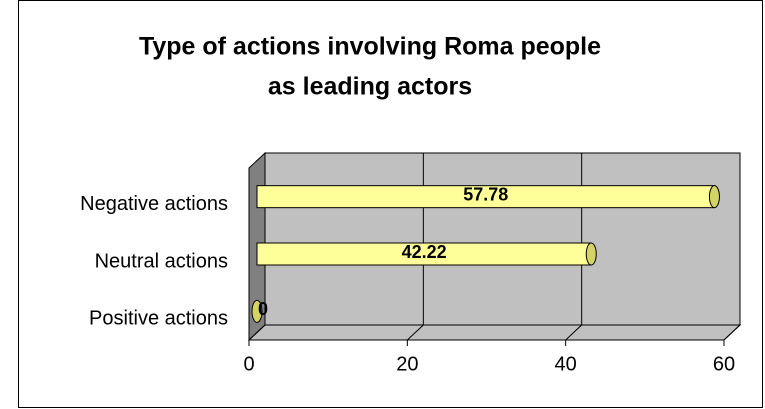  Describe the element at coordinates (724, 364) in the screenshot. I see `x-tick-label: 60` at that location.